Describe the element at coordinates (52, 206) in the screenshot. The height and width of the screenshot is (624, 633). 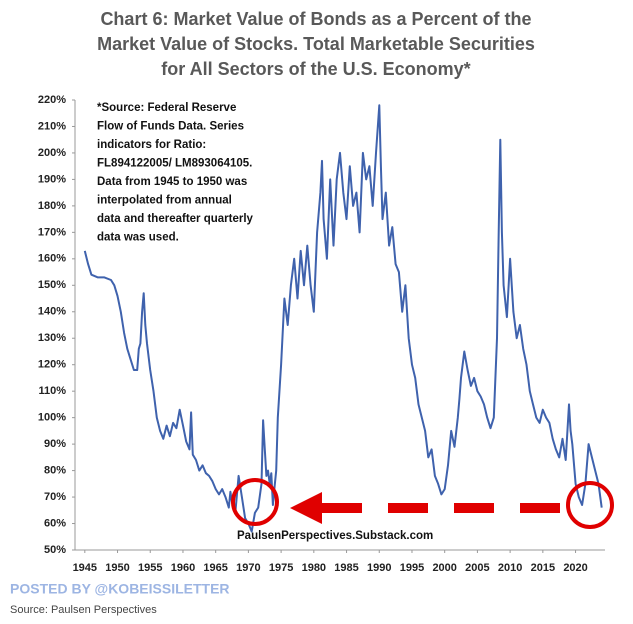
I see `y-tick-label: 180%` at that location.